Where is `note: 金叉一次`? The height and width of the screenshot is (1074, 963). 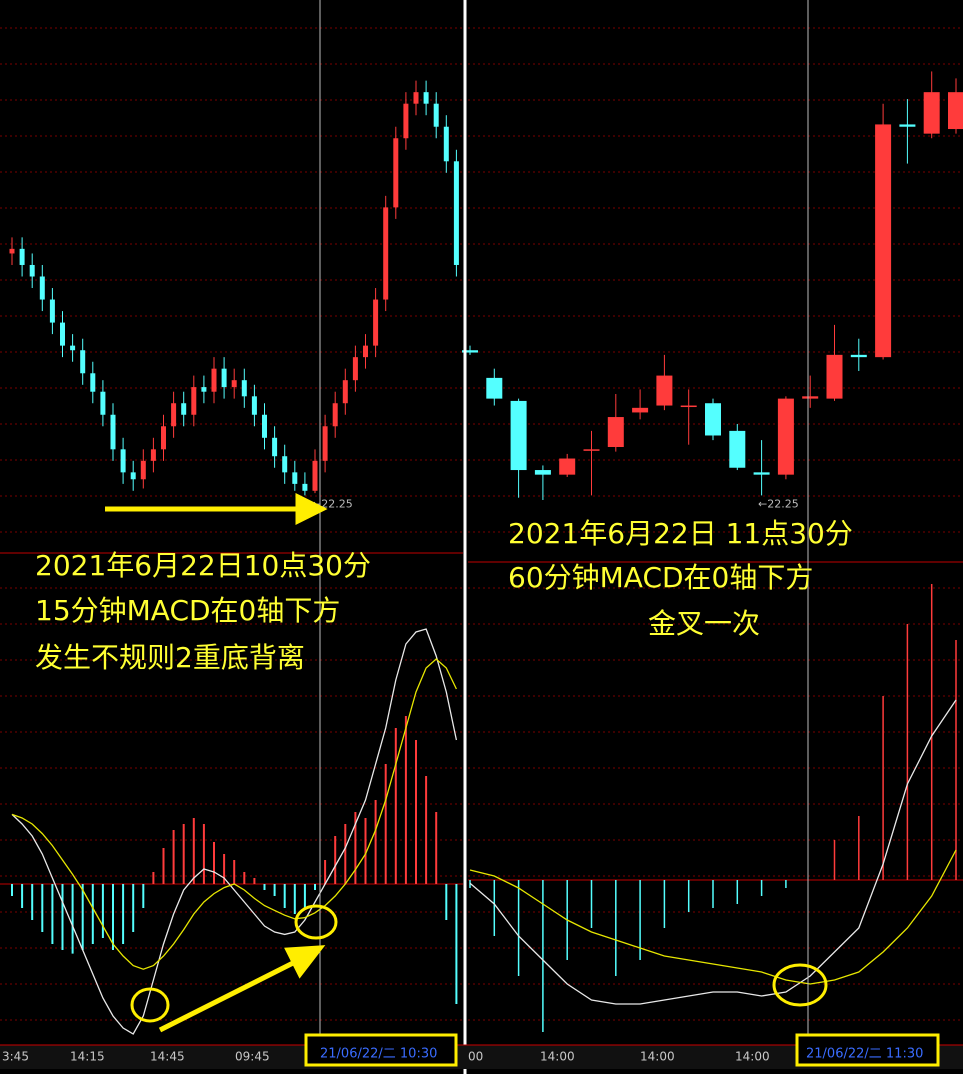
note: 金叉一次 is located at coordinates (704, 623).